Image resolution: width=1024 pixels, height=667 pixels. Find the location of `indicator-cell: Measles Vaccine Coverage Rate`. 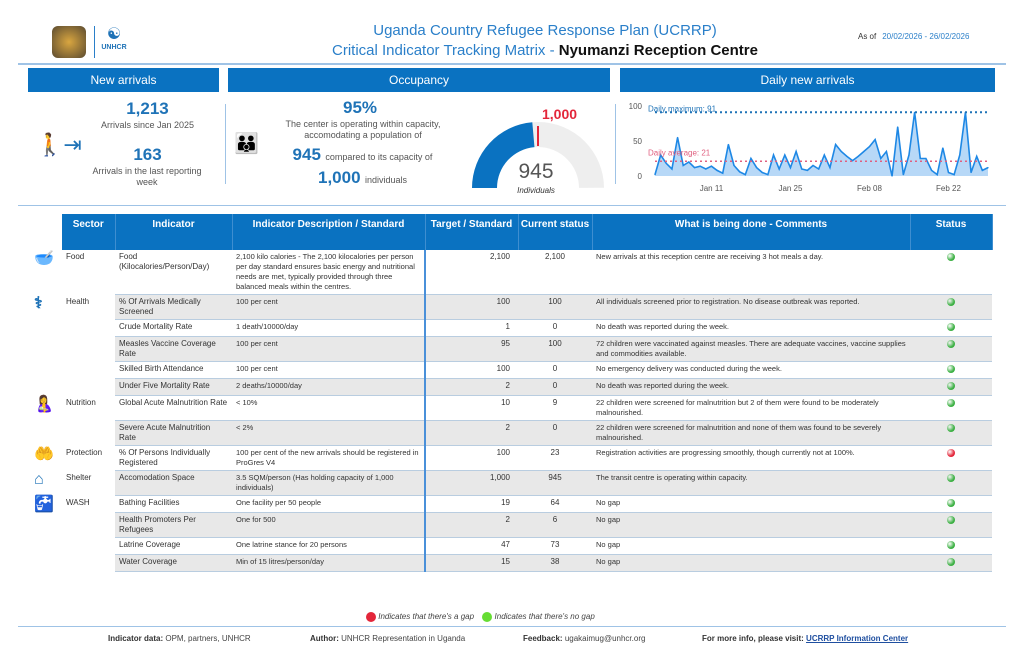

indicator-cell: Measles Vaccine Coverage Rate is located at coordinates (173, 349).